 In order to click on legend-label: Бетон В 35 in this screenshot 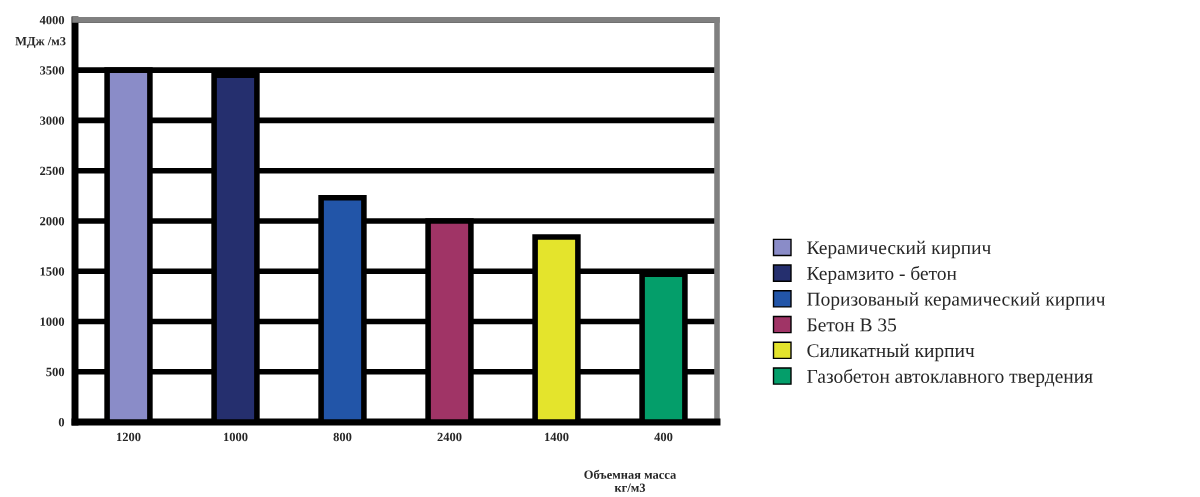, I will do `click(852, 325)`.